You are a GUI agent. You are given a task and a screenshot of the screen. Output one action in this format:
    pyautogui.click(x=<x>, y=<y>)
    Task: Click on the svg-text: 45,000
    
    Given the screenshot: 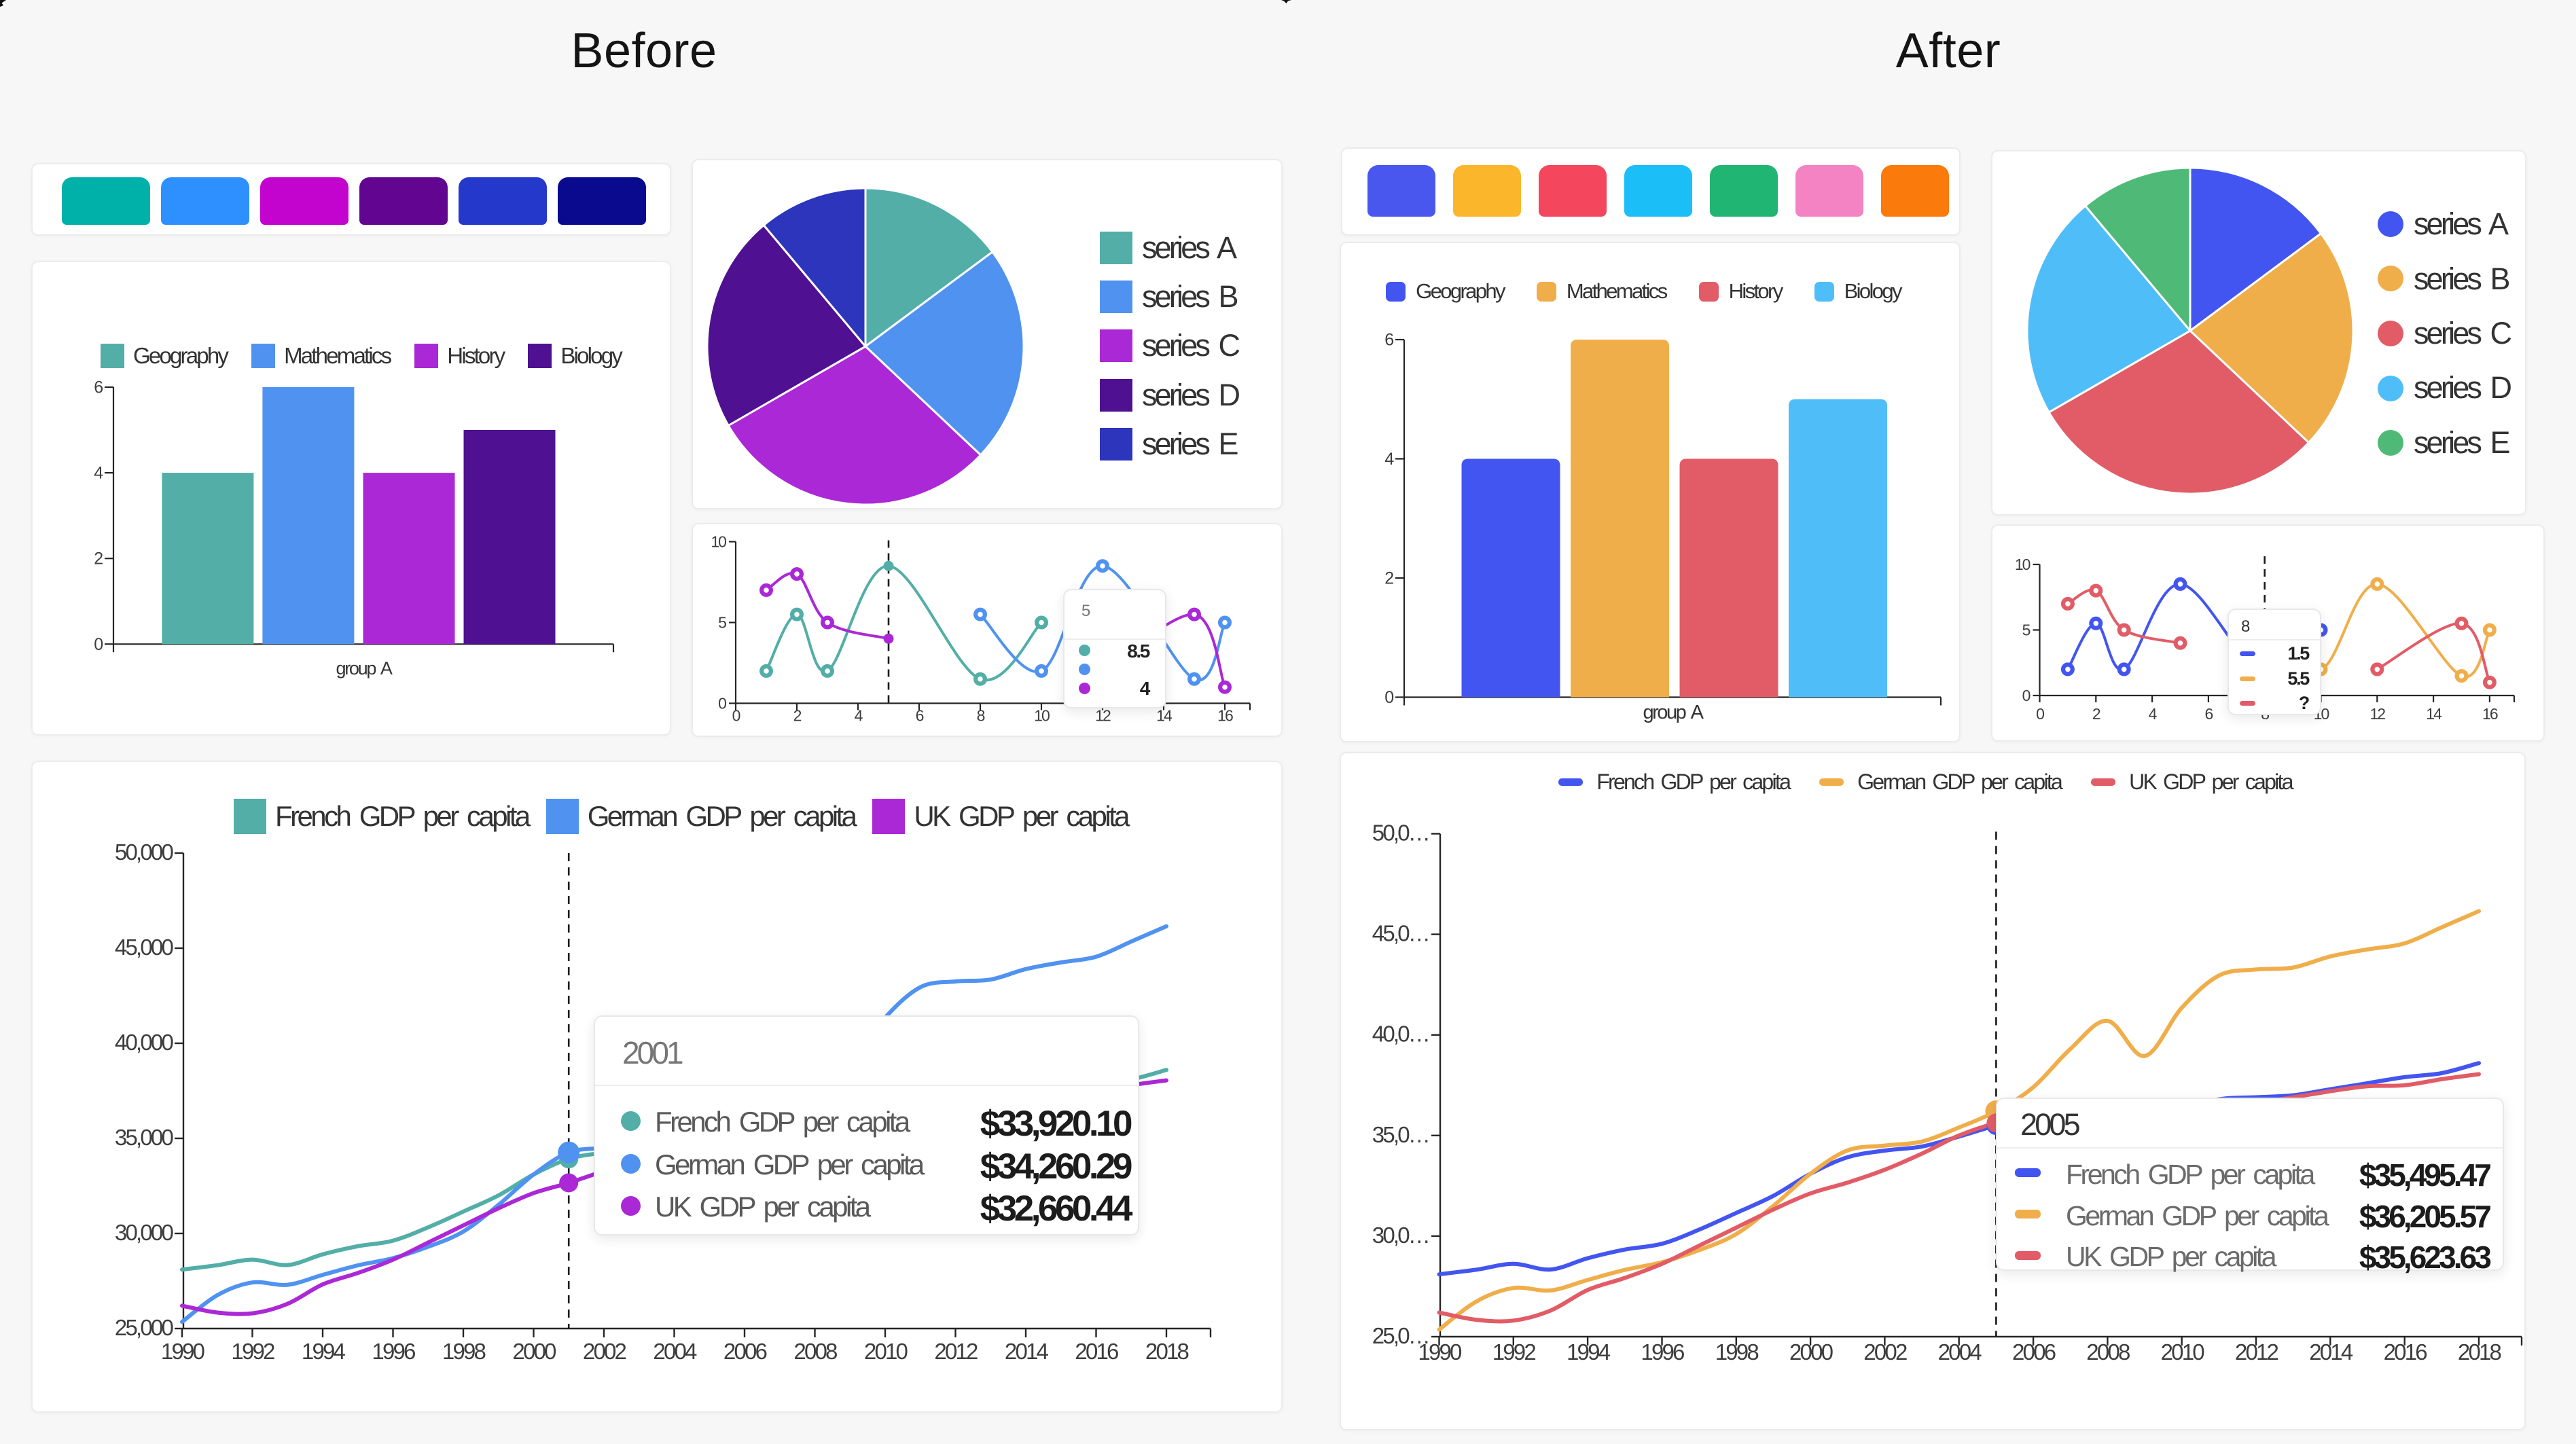 What is the action you would take?
    pyautogui.click(x=144, y=948)
    